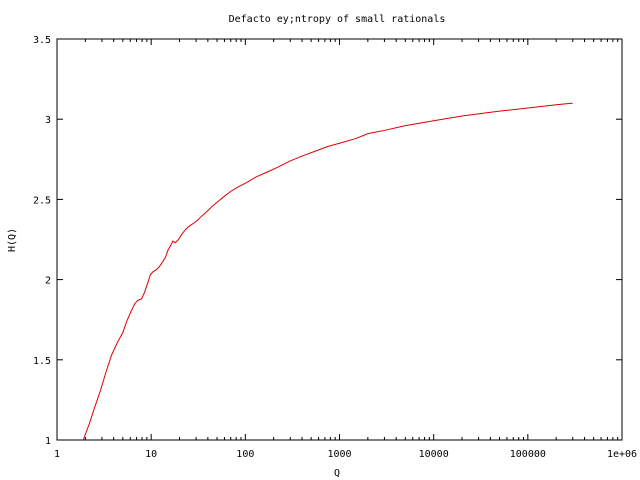 This screenshot has width=640, height=480. I want to click on x-axis-label: Q, so click(337, 473).